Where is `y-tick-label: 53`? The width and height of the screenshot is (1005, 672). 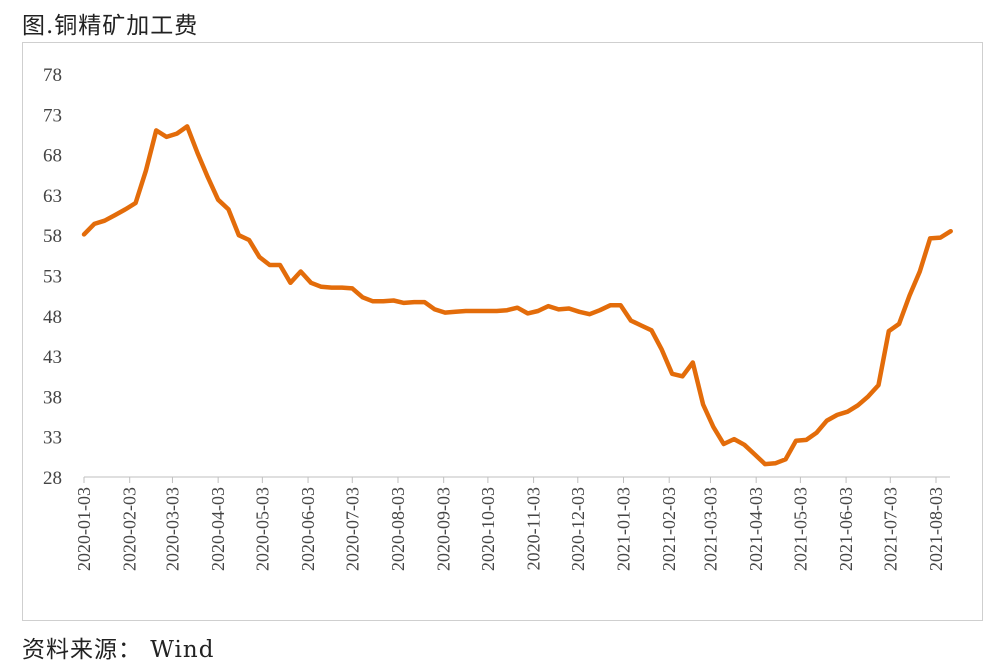 y-tick-label: 53 is located at coordinates (52, 277).